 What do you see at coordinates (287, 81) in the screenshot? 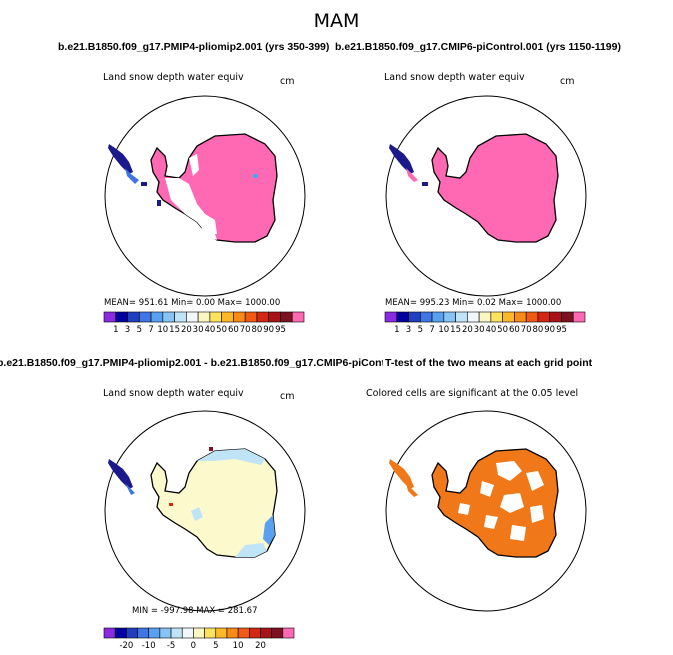
I see `panel1-unit: cm` at bounding box center [287, 81].